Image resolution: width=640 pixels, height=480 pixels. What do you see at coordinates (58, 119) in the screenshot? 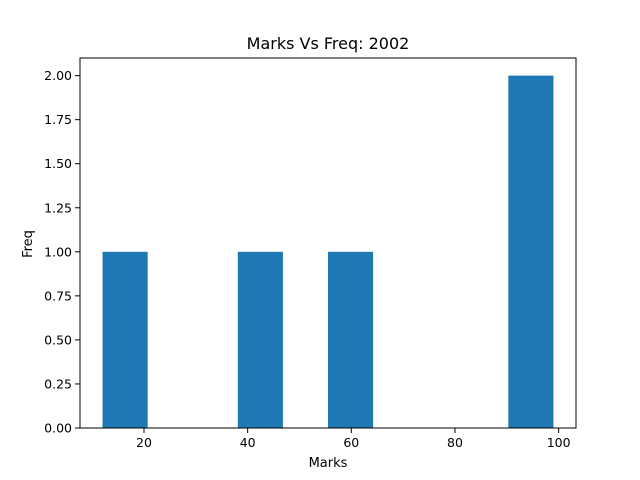
I see `y-tick-label-7: 1.75` at bounding box center [58, 119].